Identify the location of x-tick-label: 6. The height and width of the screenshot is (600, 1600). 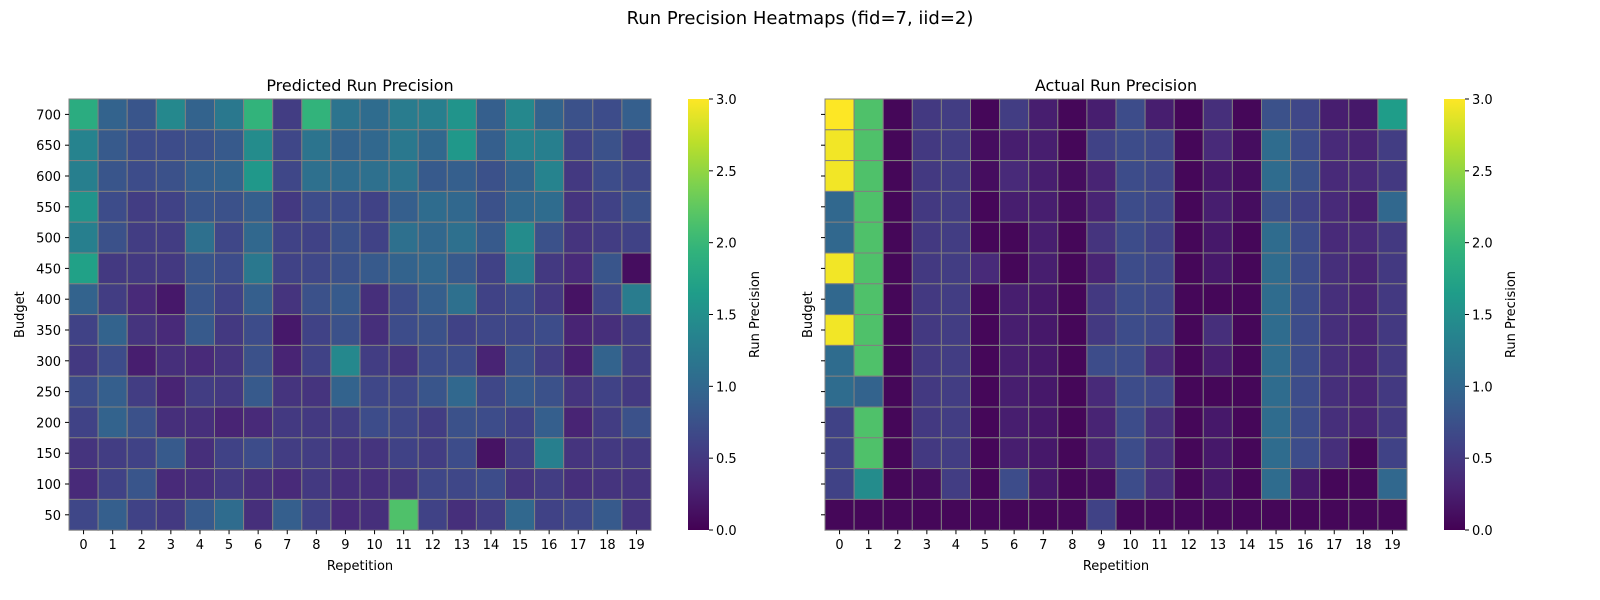
(1014, 545).